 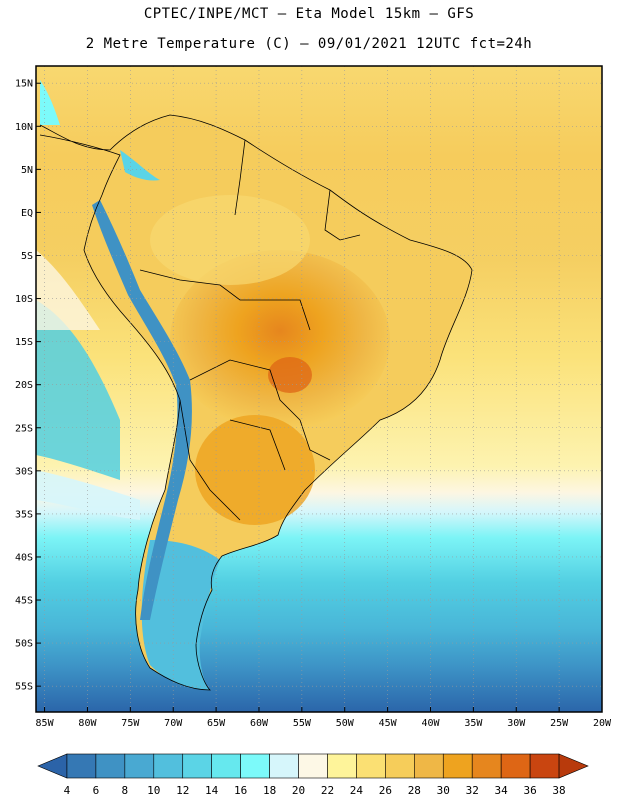 What do you see at coordinates (255, 470) in the screenshot?
I see `hot-southern` at bounding box center [255, 470].